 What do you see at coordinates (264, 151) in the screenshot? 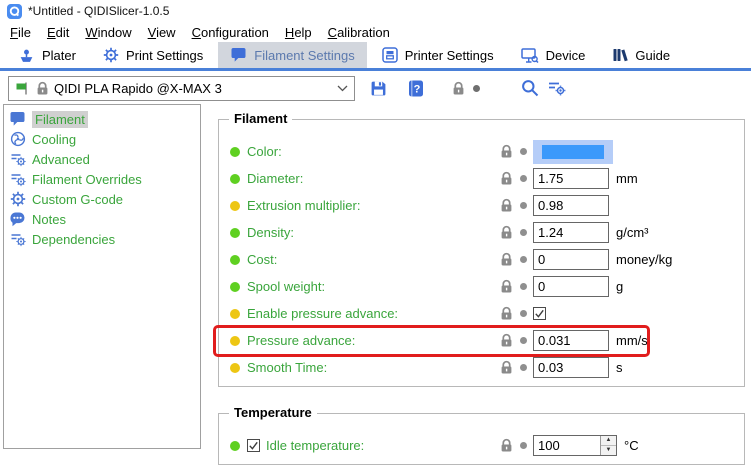
I see `setting-label: Color:` at bounding box center [264, 151].